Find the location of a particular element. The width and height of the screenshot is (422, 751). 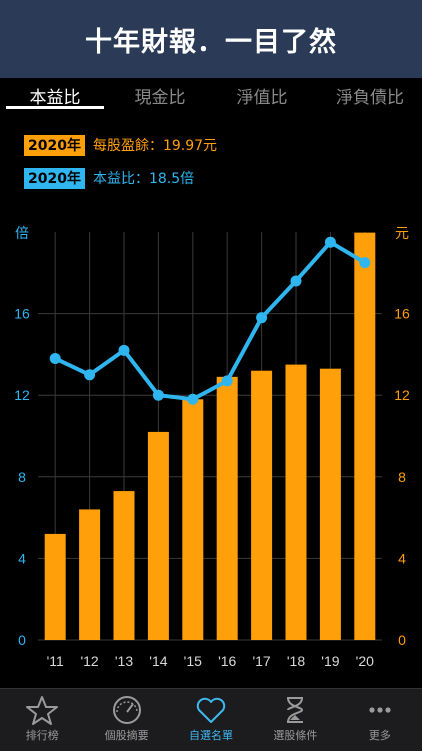

more-icon is located at coordinates (380, 710).